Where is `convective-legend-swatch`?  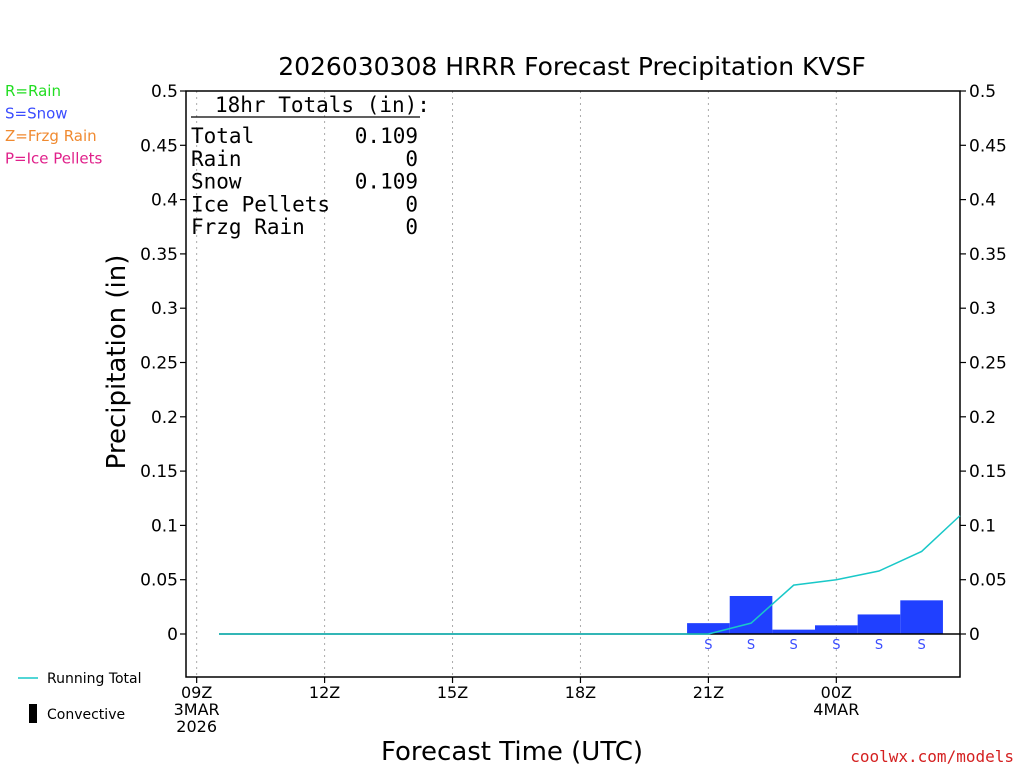
convective-legend-swatch is located at coordinates (33, 713).